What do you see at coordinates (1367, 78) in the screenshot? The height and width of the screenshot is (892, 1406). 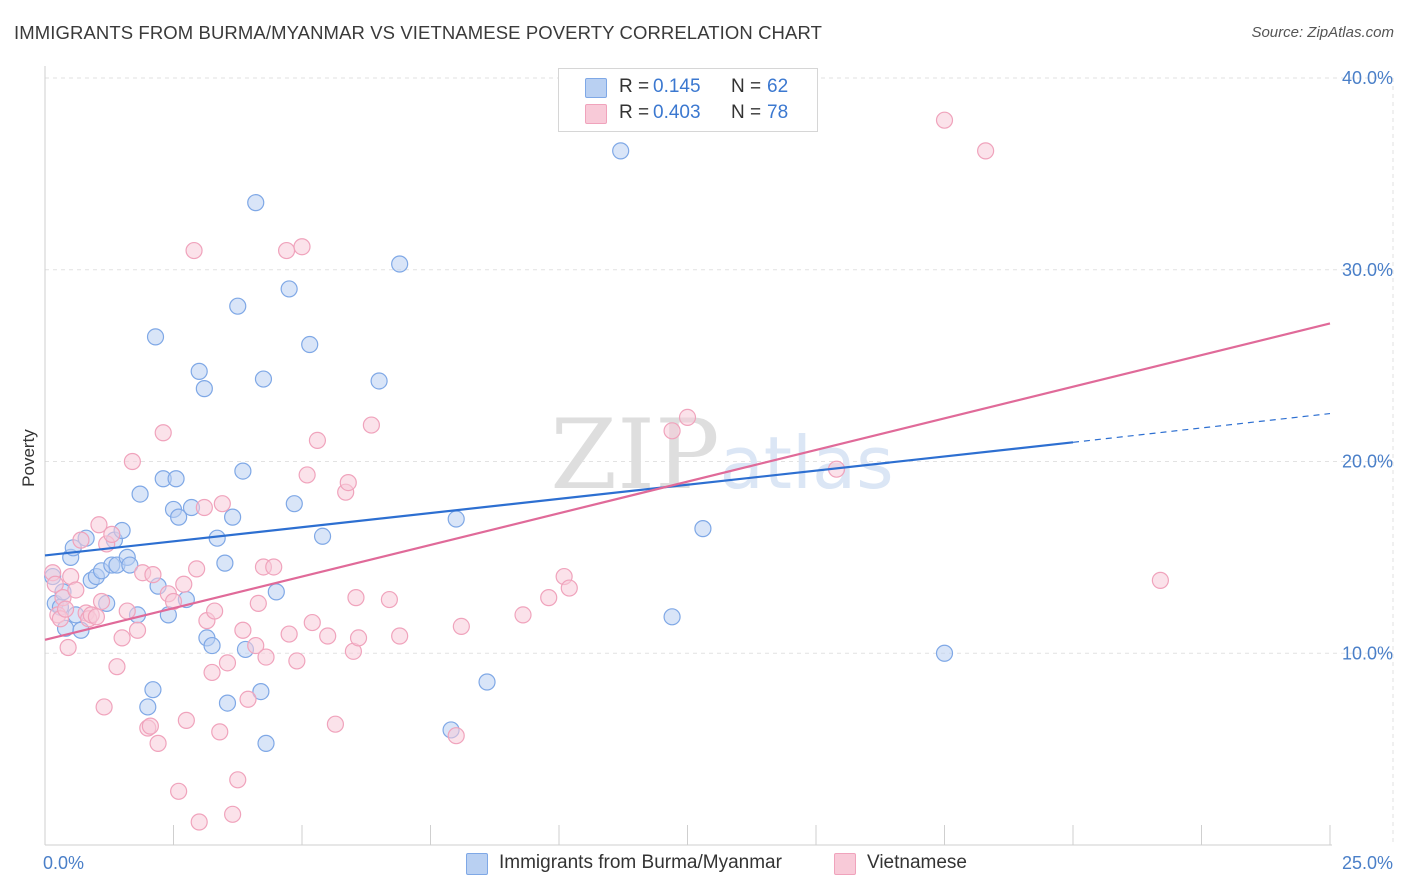 I see `y-tick-label: 40.0%` at bounding box center [1367, 78].